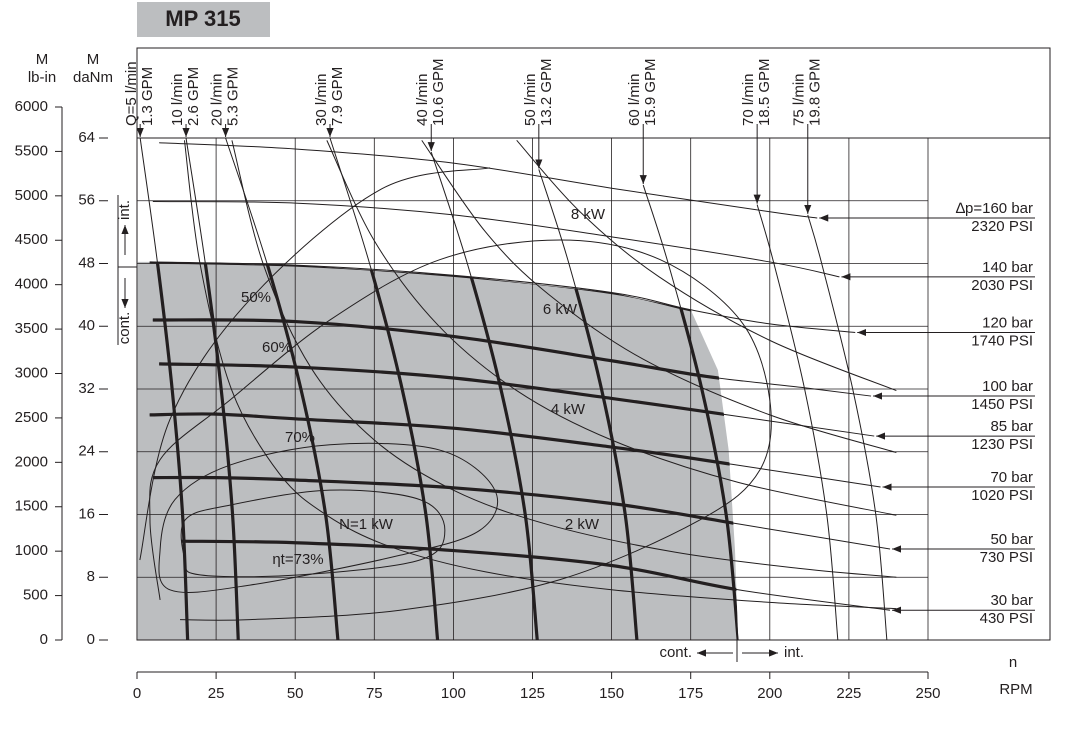  Describe the element at coordinates (31, 372) in the screenshot. I see `y2-tick-label: 3000` at that location.